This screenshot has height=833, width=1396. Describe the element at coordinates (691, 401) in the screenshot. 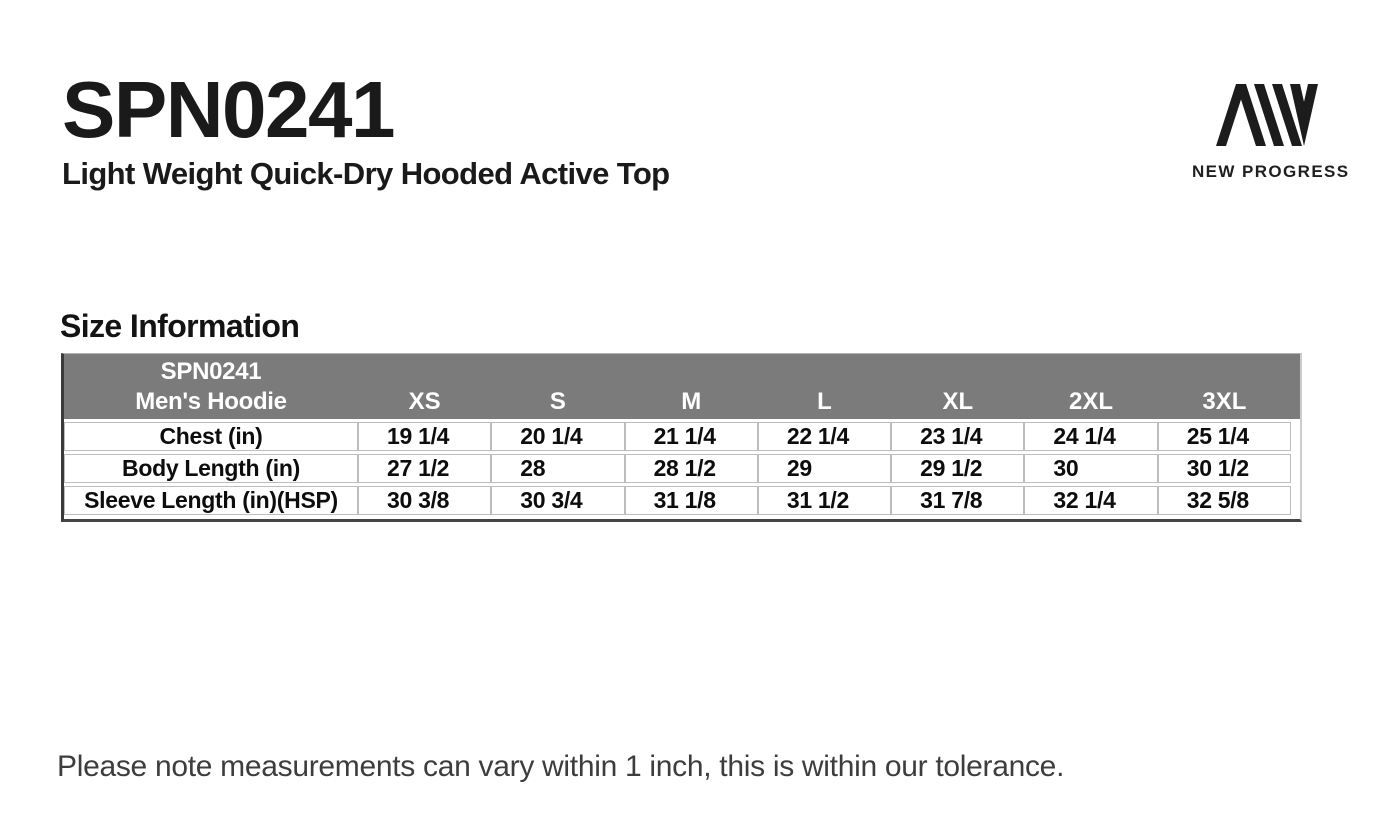

I see `size-column-header: M` at that location.